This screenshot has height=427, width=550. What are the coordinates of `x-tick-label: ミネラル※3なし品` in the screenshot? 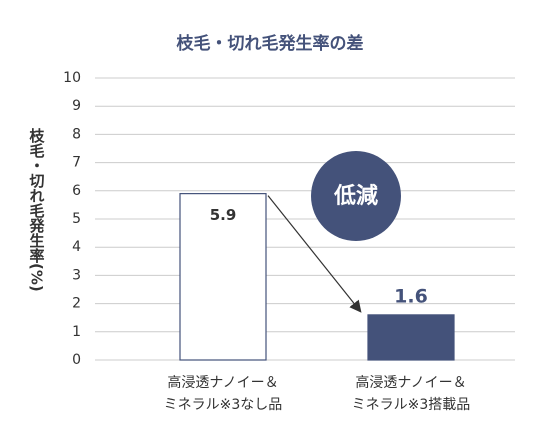 It's located at (223, 405).